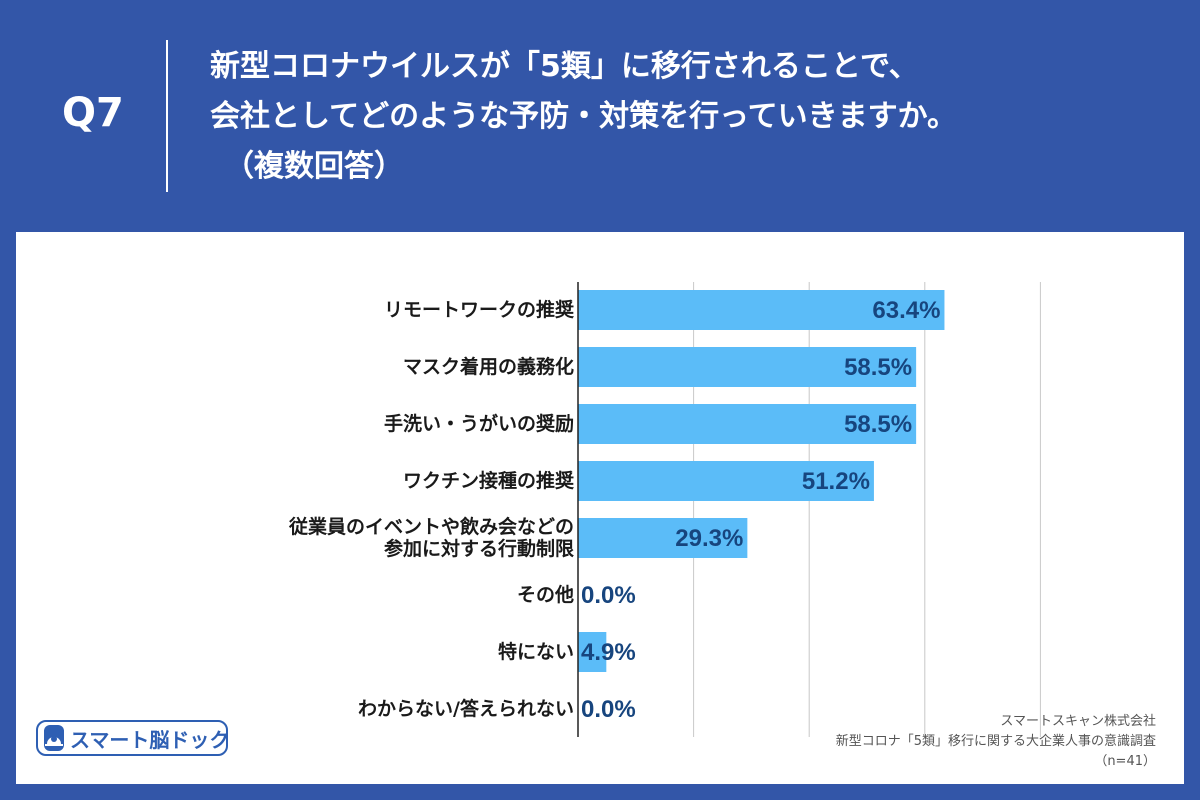 The width and height of the screenshot is (1200, 800). I want to click on header-divider, so click(167, 116).